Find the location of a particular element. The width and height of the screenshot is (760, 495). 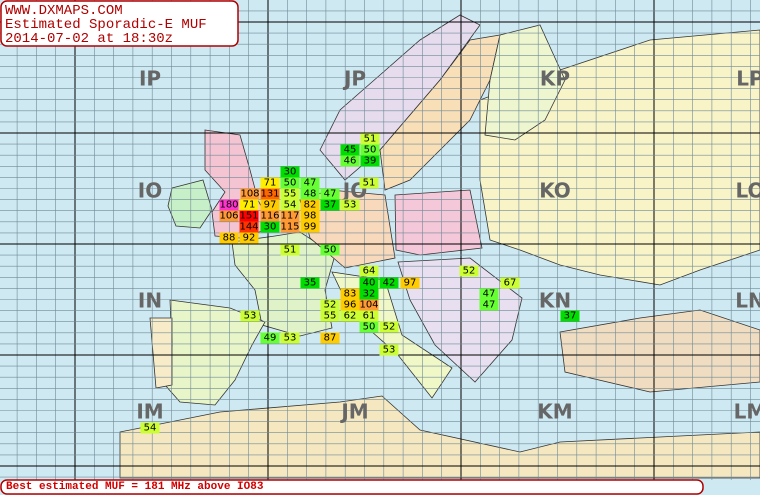

header-frame is located at coordinates (119, 23).